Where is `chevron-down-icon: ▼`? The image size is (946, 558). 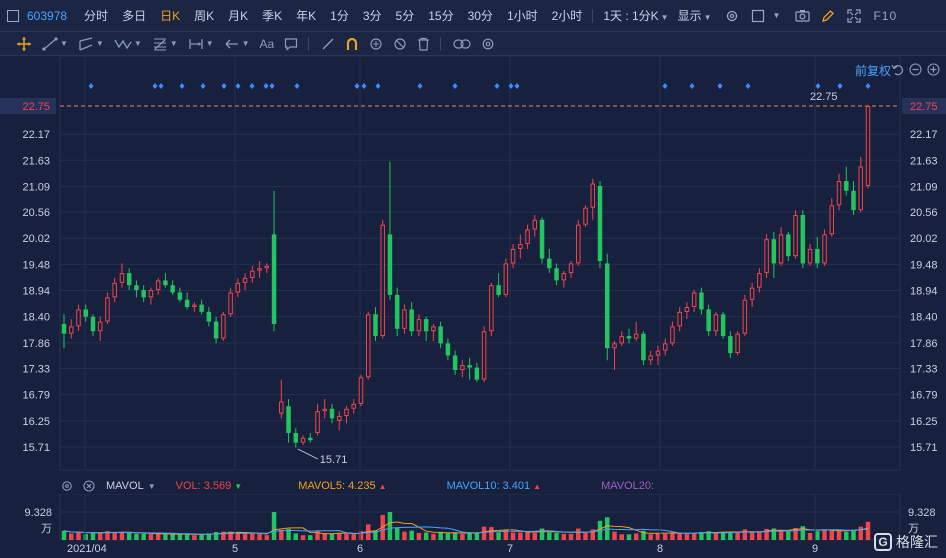
chevron-down-icon: ▼ is located at coordinates (151, 486).